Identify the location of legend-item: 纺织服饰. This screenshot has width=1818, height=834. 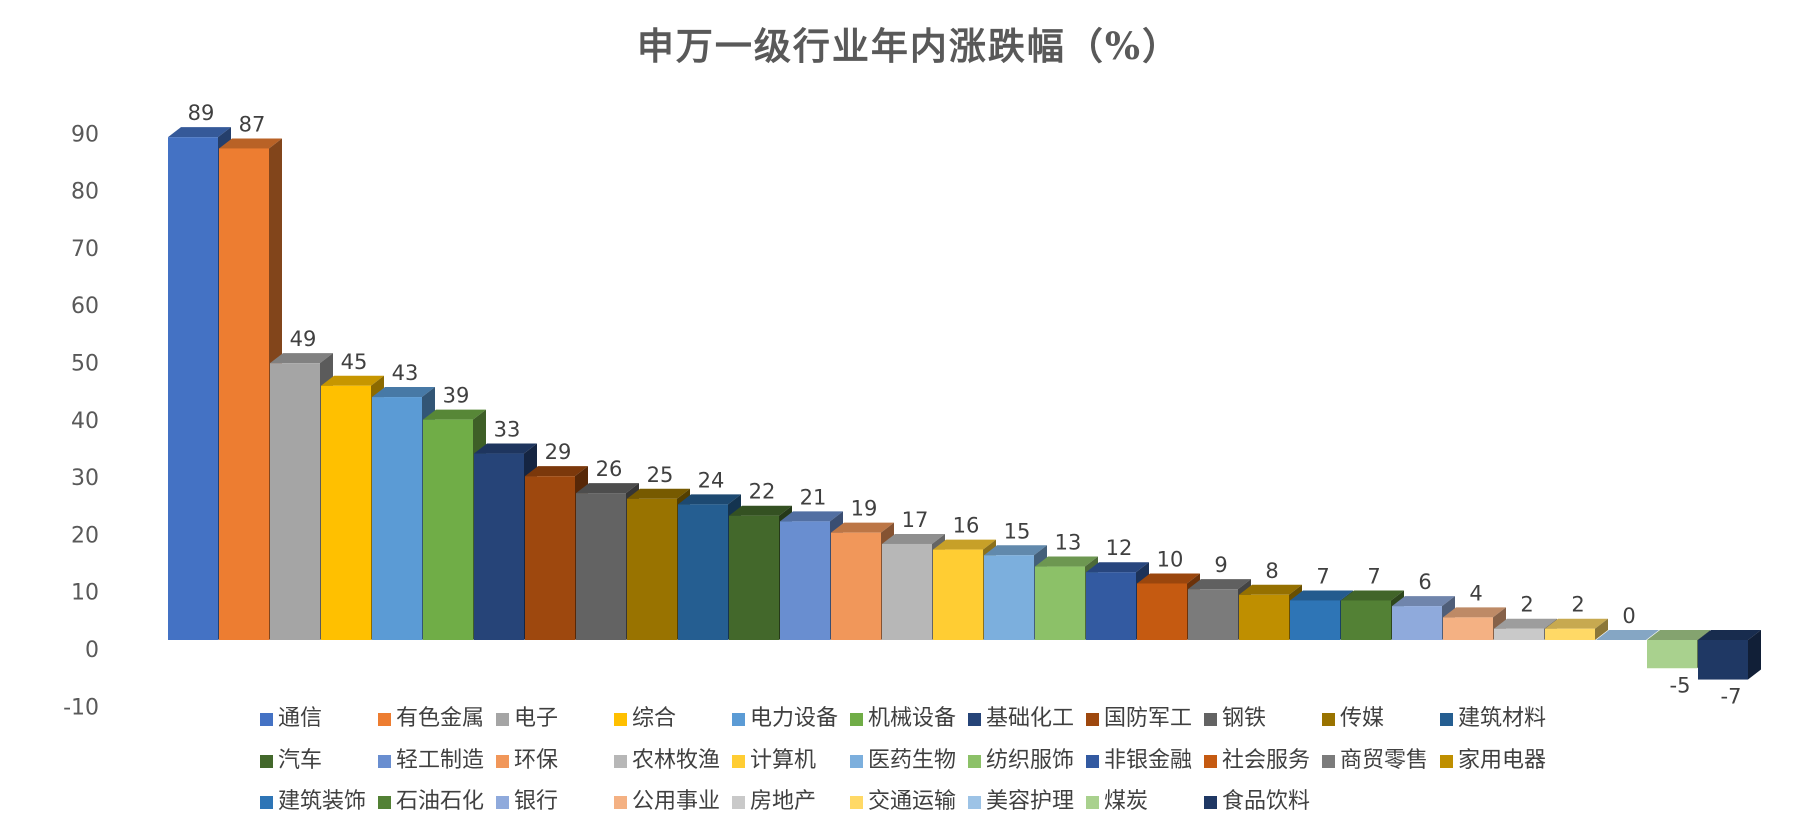
(1021, 761).